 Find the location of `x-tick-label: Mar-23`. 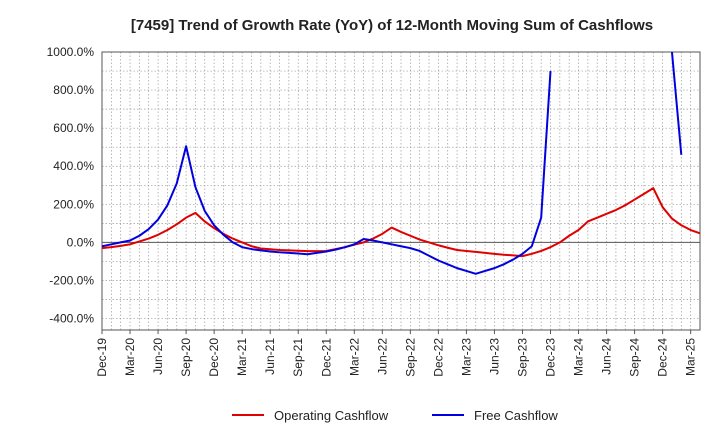

x-tick-label: Mar-23 is located at coordinates (466, 357).